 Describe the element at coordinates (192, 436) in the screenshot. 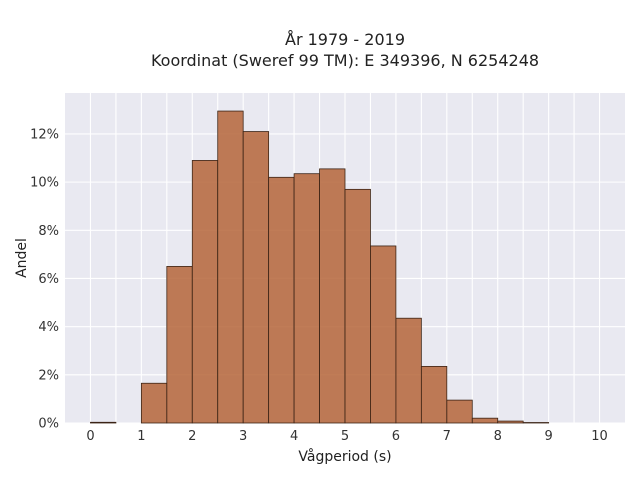

I see `x-tick-label: 2` at that location.